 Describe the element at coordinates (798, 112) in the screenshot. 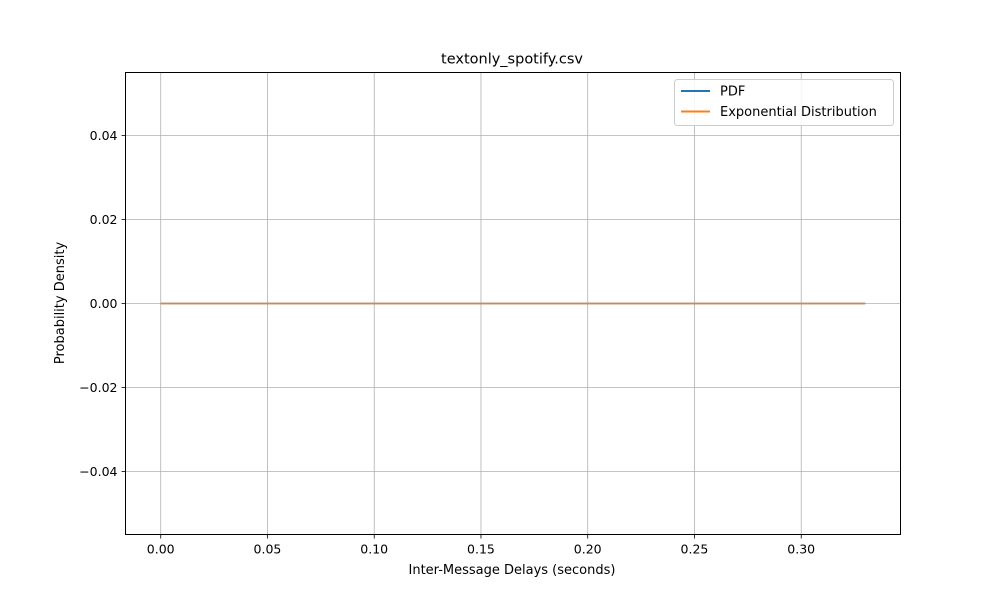

I see `legend-label-exponential: Exponential Distribution` at that location.